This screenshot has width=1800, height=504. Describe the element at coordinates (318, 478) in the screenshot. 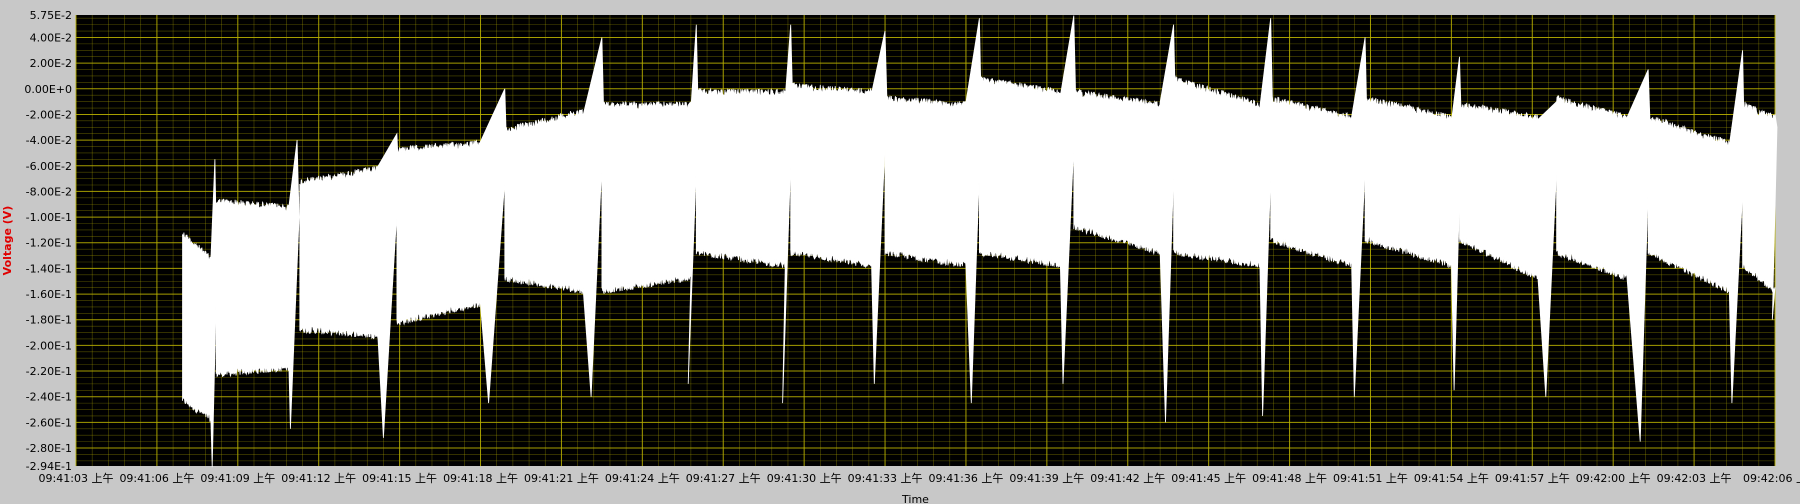

I see `x-tick-label: 09:41:12 上午` at that location.